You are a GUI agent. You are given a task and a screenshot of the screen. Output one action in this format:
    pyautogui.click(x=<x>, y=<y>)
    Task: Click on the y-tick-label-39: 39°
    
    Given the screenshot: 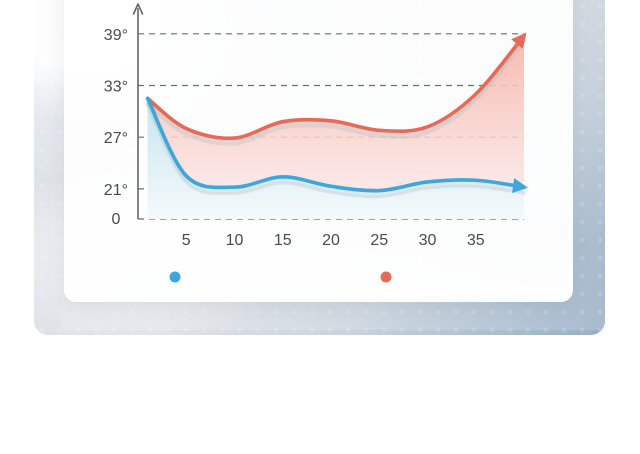 What is the action you would take?
    pyautogui.click(x=116, y=35)
    